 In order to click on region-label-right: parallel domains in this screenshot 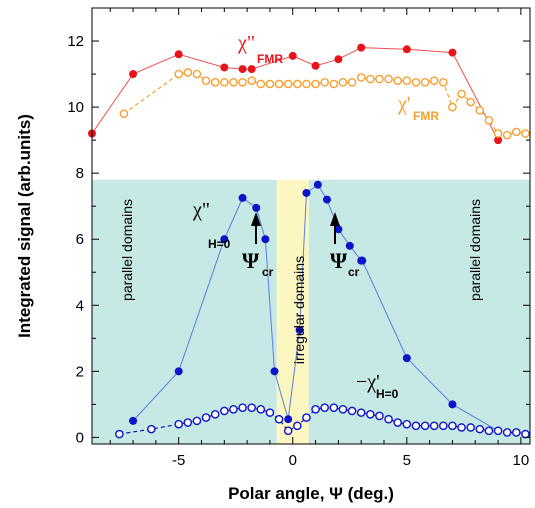, I will do `click(475, 250)`.